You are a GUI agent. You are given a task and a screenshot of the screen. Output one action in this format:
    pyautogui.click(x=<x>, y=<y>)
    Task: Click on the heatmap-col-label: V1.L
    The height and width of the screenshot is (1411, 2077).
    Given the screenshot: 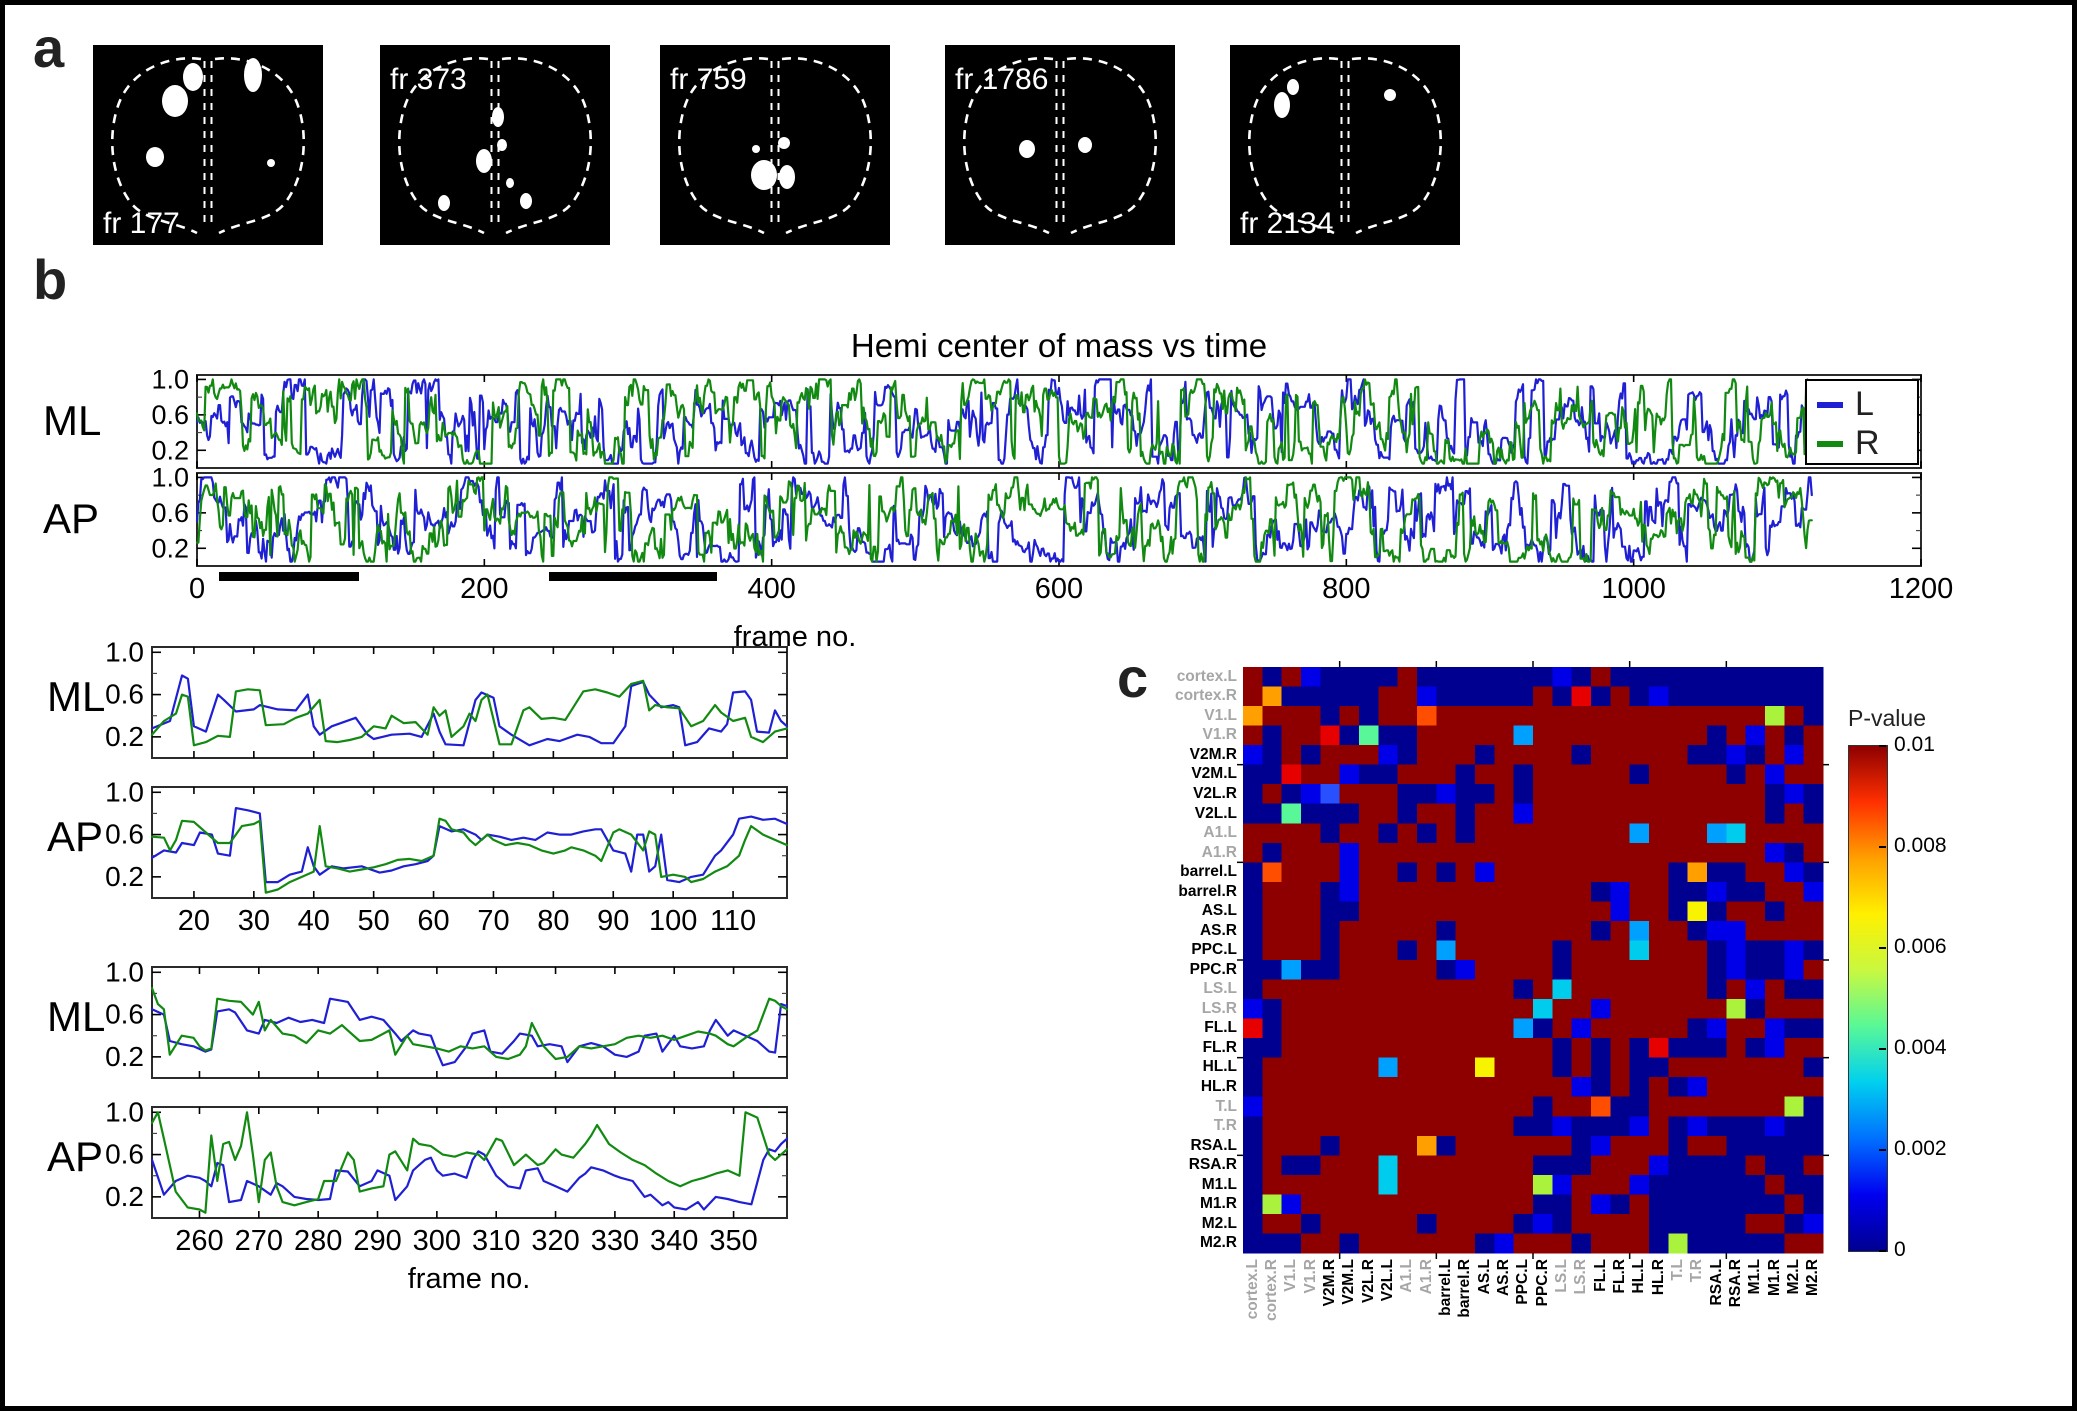 What is the action you would take?
    pyautogui.click(x=1291, y=1275)
    